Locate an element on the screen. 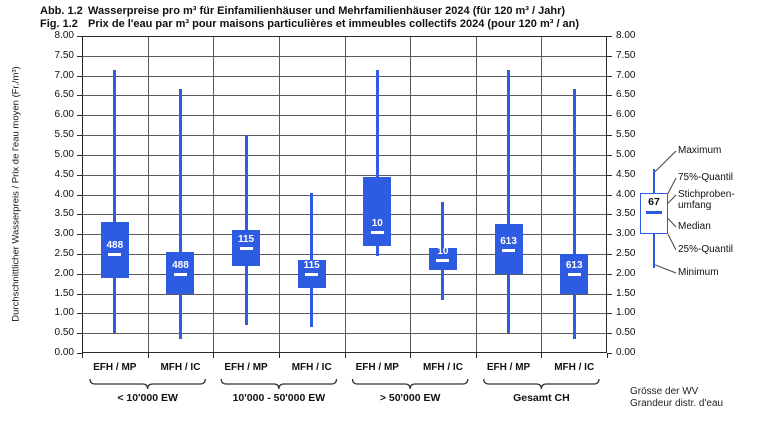 This screenshot has width=760, height=440. y-tick-label-right: 3.50 is located at coordinates (626, 214).